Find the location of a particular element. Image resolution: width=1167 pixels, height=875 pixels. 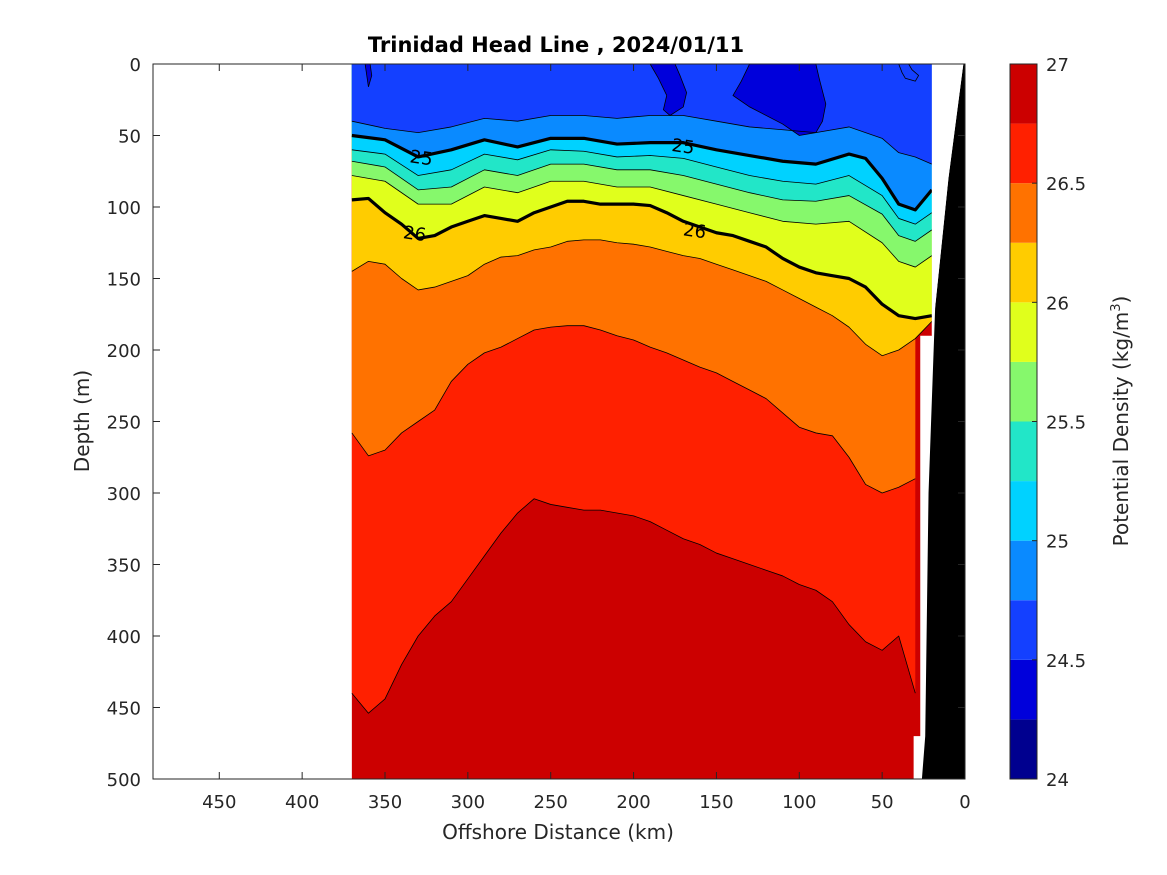

colorbar-tick-label-26: 26 is located at coordinates (1057, 303).